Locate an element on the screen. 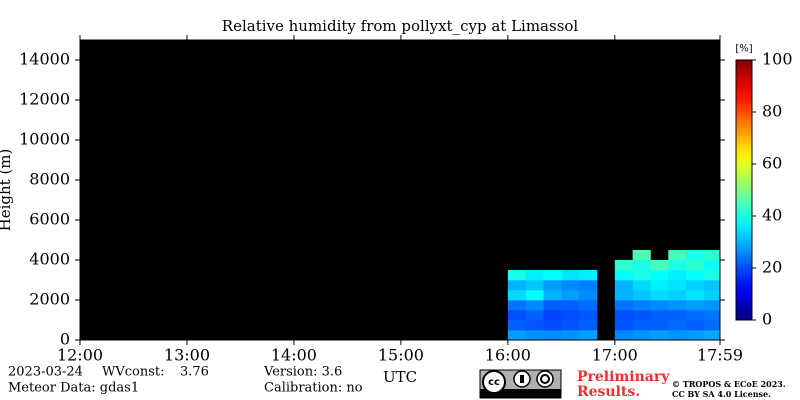 The width and height of the screenshot is (800, 400). x-tick-label: 15:00 is located at coordinates (401, 355).